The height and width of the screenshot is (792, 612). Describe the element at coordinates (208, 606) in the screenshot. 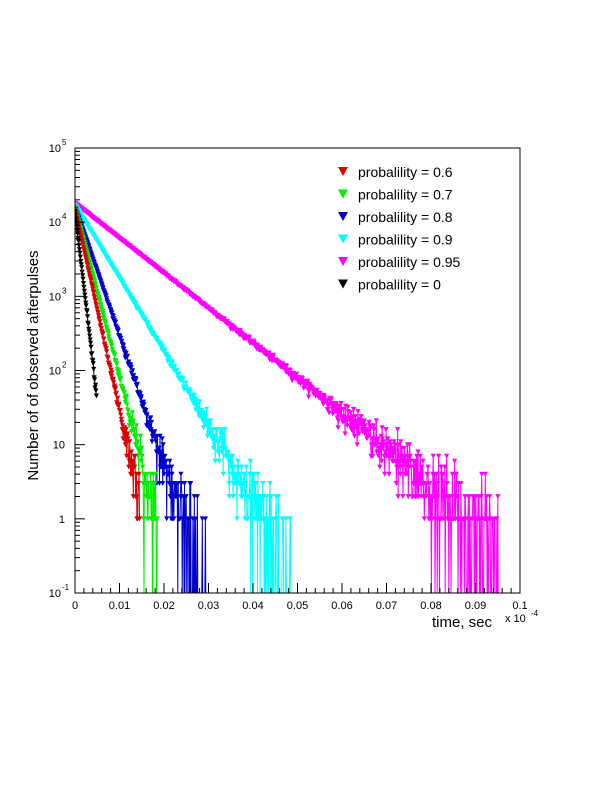

I see `x-tick-label: 0.03` at that location.